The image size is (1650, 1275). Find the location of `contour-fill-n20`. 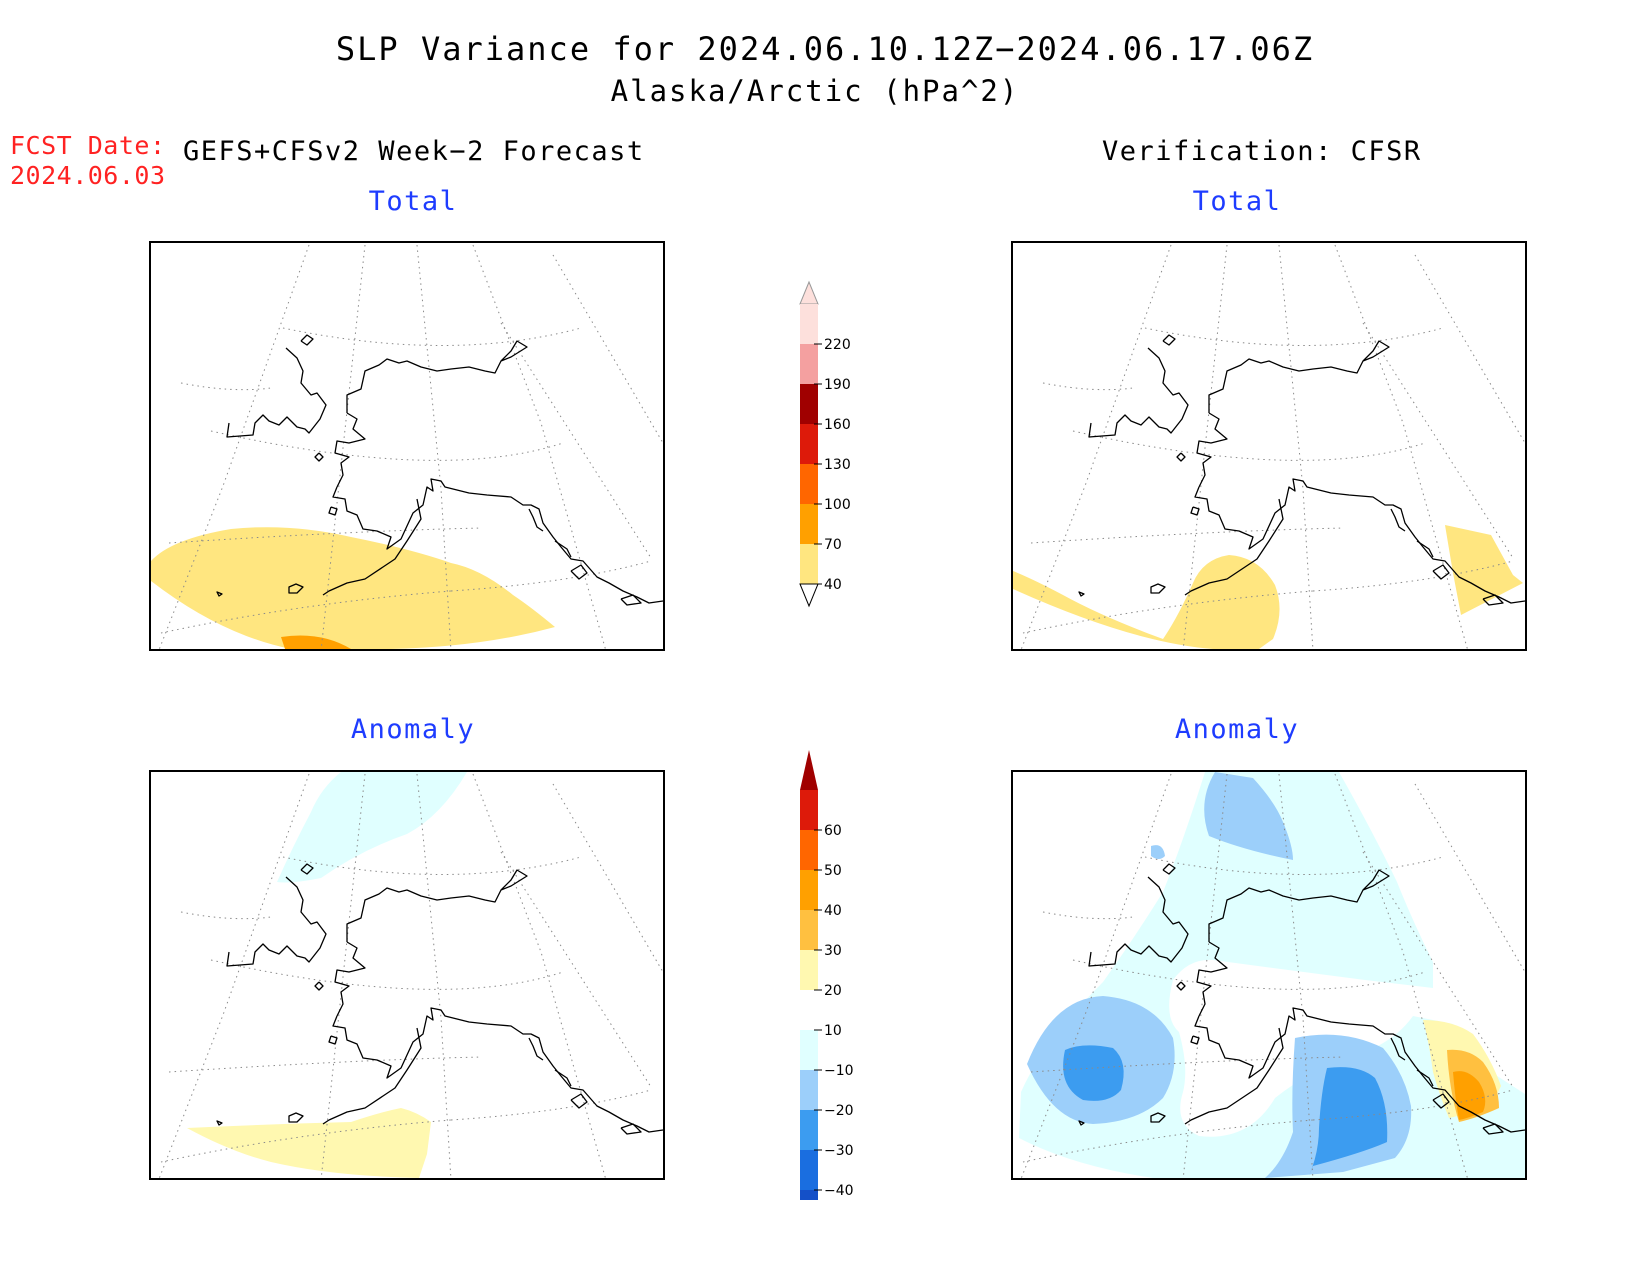

contour-fill-n20 is located at coordinates (1158, 852).